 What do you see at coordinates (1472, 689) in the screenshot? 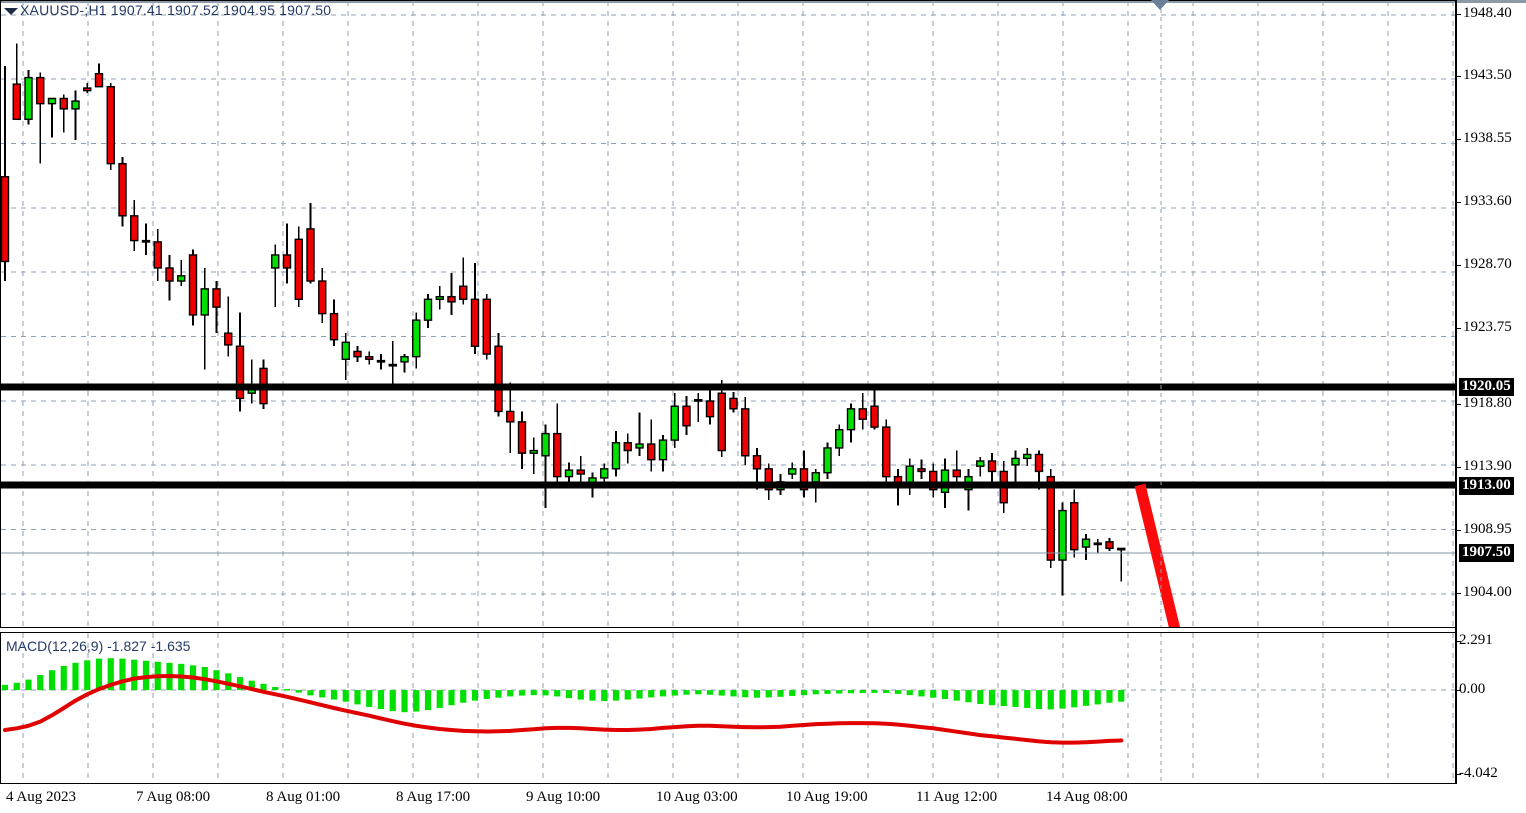
I see `macd-axis-label: 0.00` at bounding box center [1472, 689].